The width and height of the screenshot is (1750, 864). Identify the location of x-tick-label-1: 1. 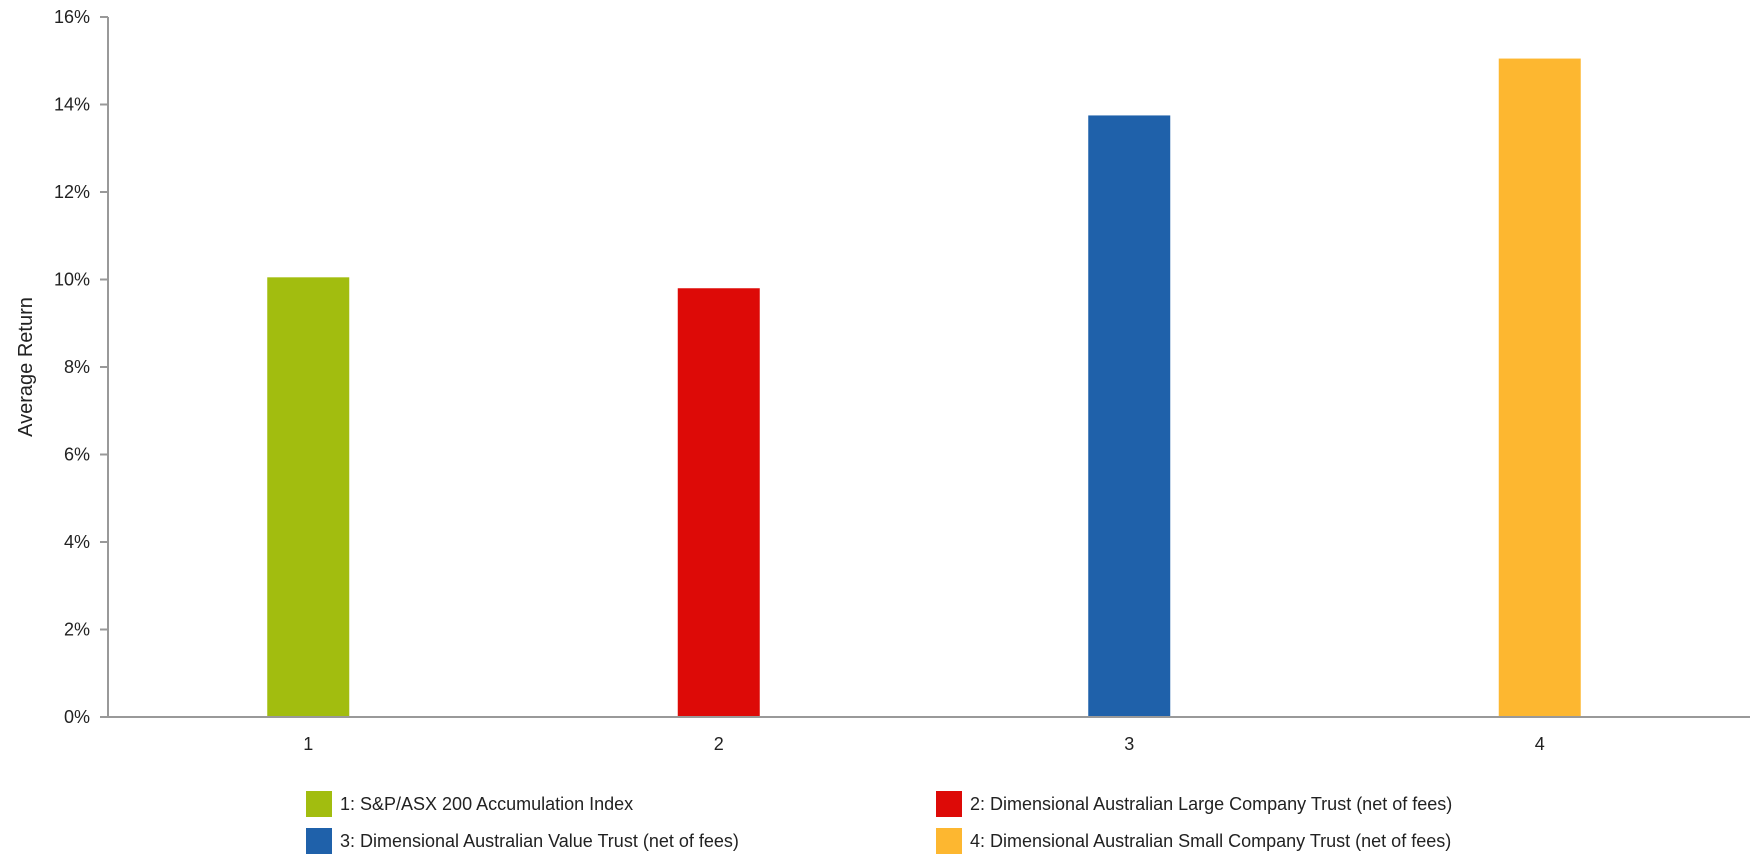
(308, 744).